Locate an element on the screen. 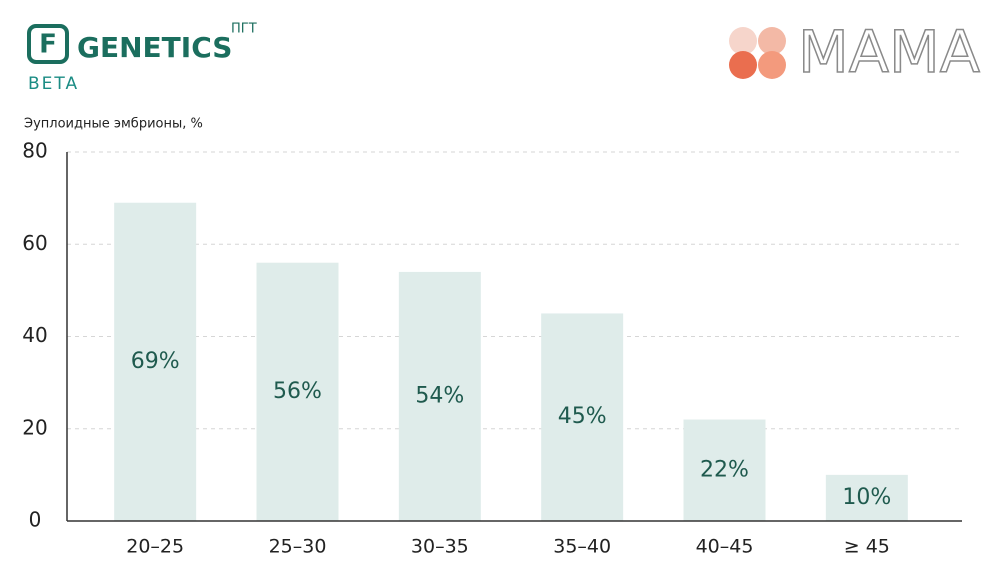 This screenshot has width=1000, height=585. x-tick-label: ≥ 45 is located at coordinates (867, 547).